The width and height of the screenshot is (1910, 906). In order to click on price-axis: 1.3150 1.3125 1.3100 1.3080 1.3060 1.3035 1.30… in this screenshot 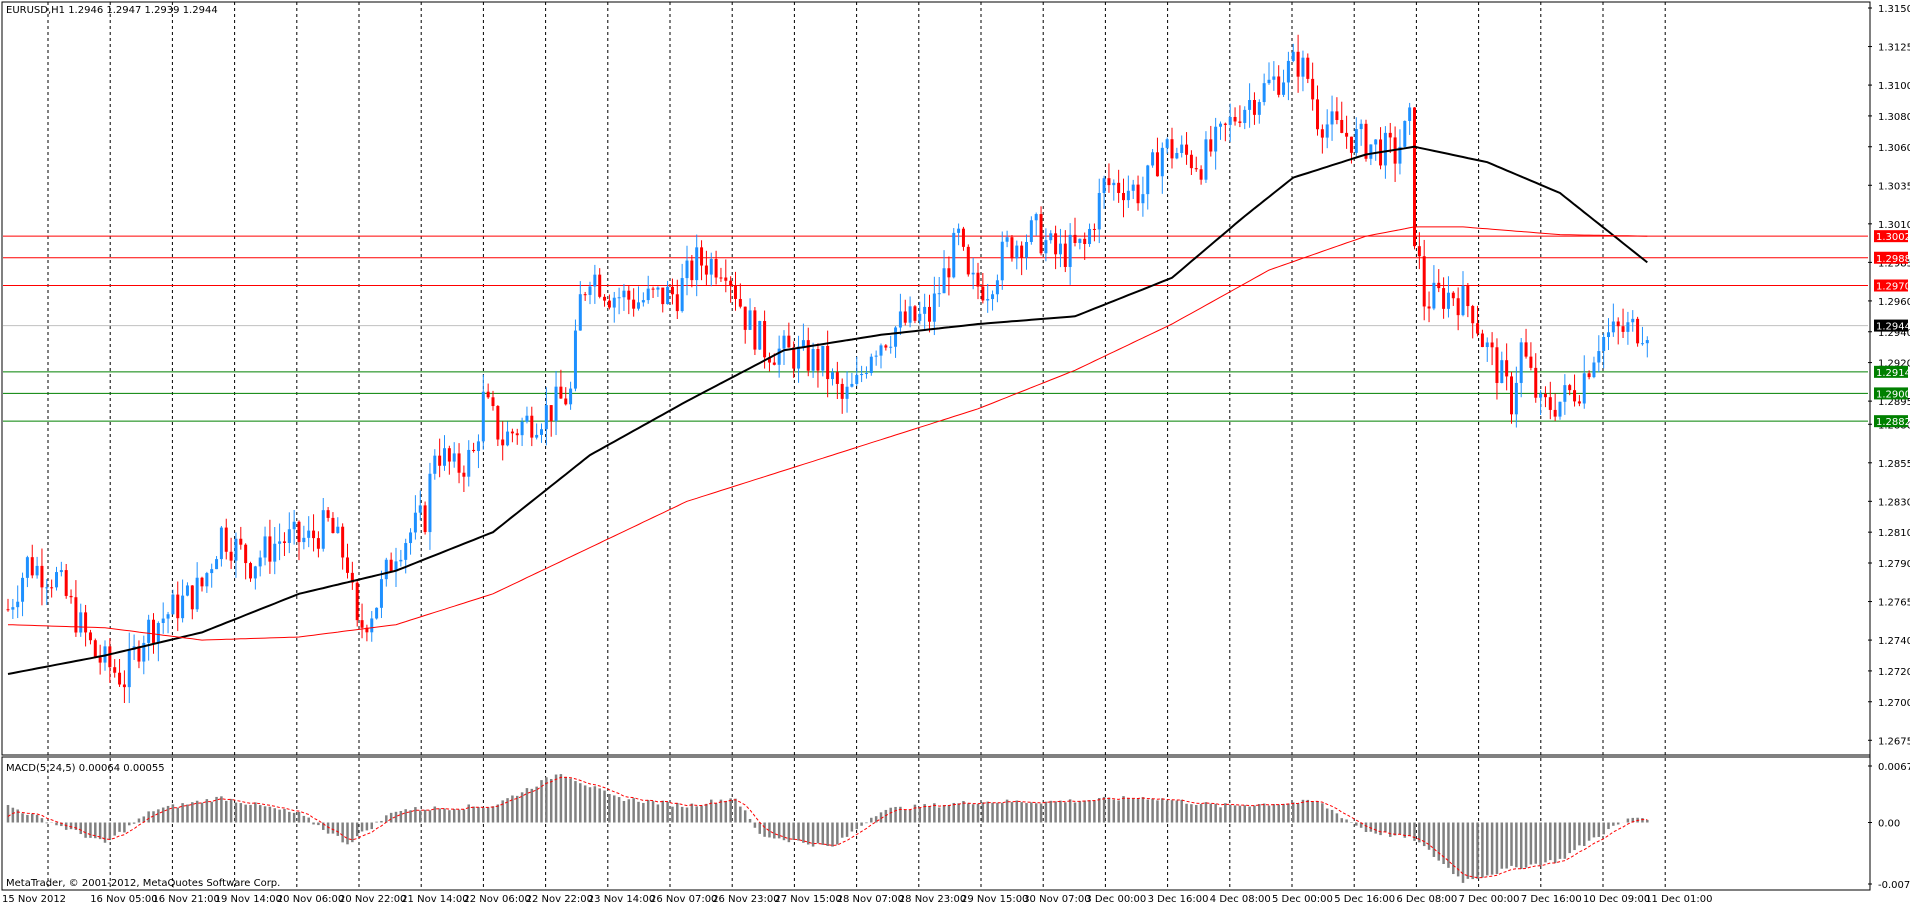, I will do `click(1889, 375)`.